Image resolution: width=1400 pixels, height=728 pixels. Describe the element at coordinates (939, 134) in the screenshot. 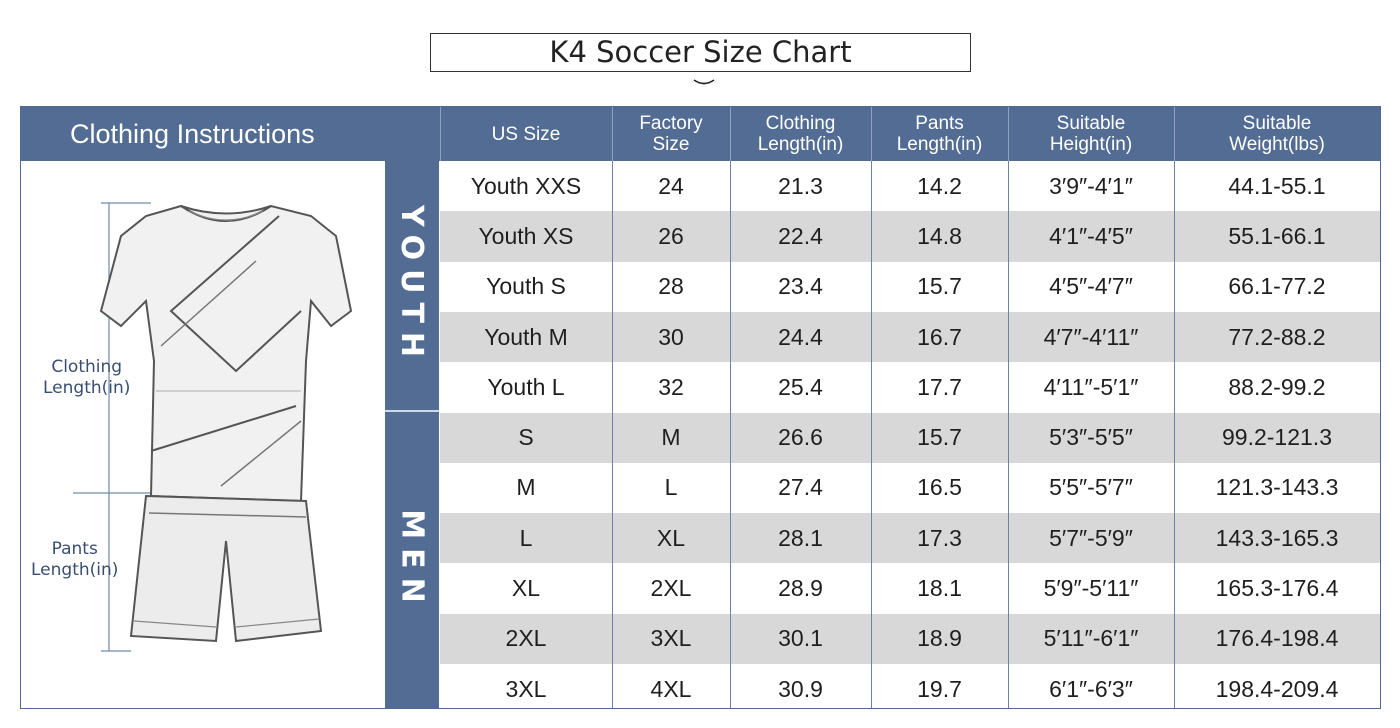

I see `header-pants-length: Pants Length(in)` at that location.